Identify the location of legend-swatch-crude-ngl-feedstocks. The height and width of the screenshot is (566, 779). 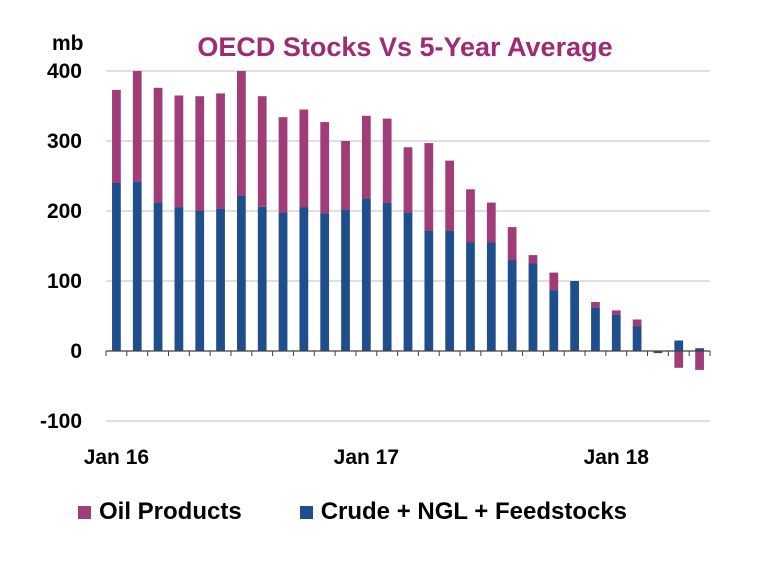
(306, 512).